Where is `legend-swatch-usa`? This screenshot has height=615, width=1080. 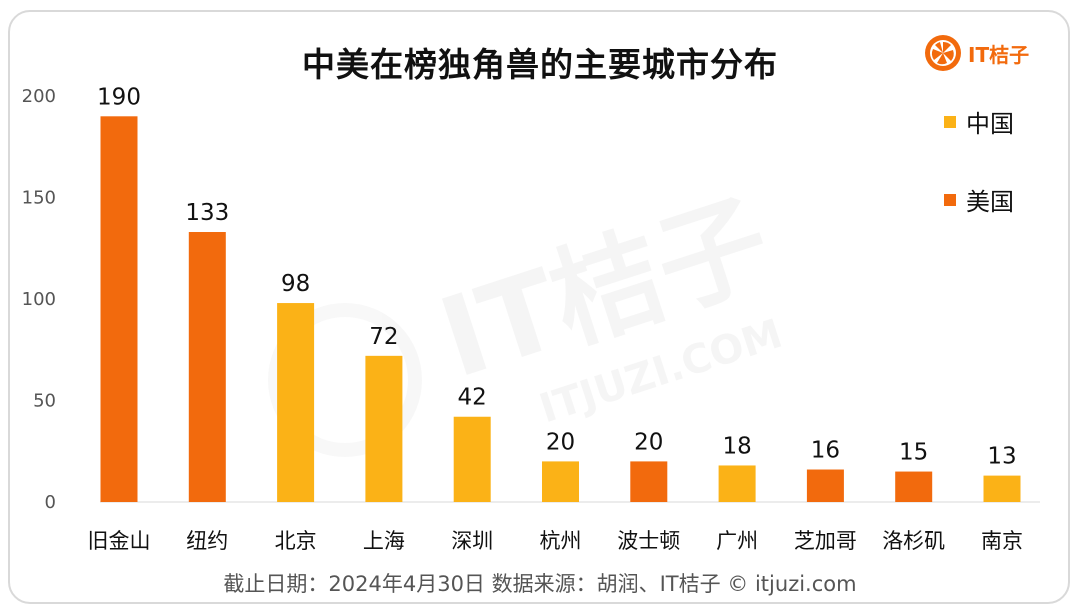 legend-swatch-usa is located at coordinates (950, 199).